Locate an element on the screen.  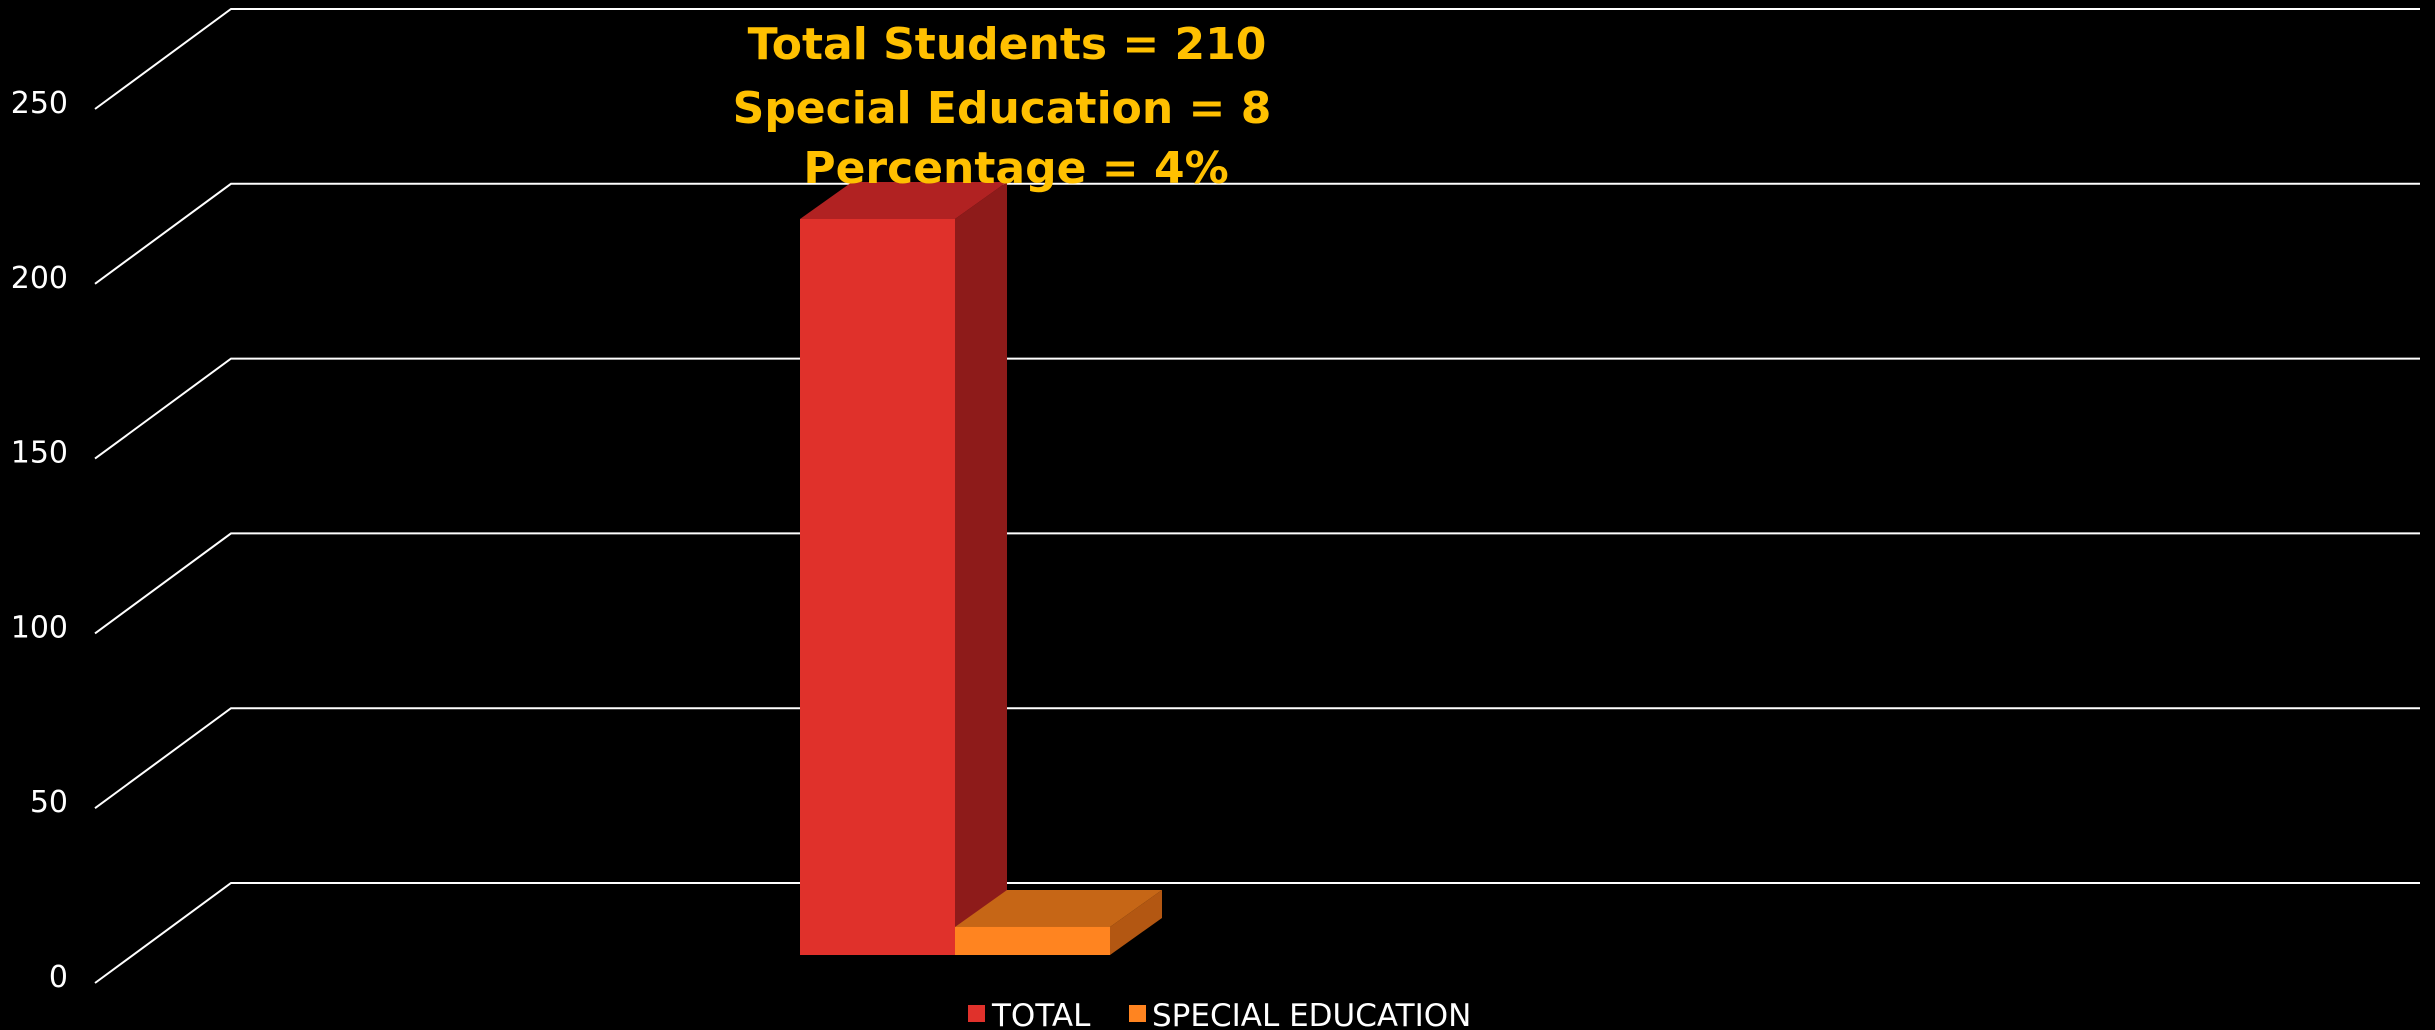
legend-label-total: TOTAL is located at coordinates (1041, 1014).